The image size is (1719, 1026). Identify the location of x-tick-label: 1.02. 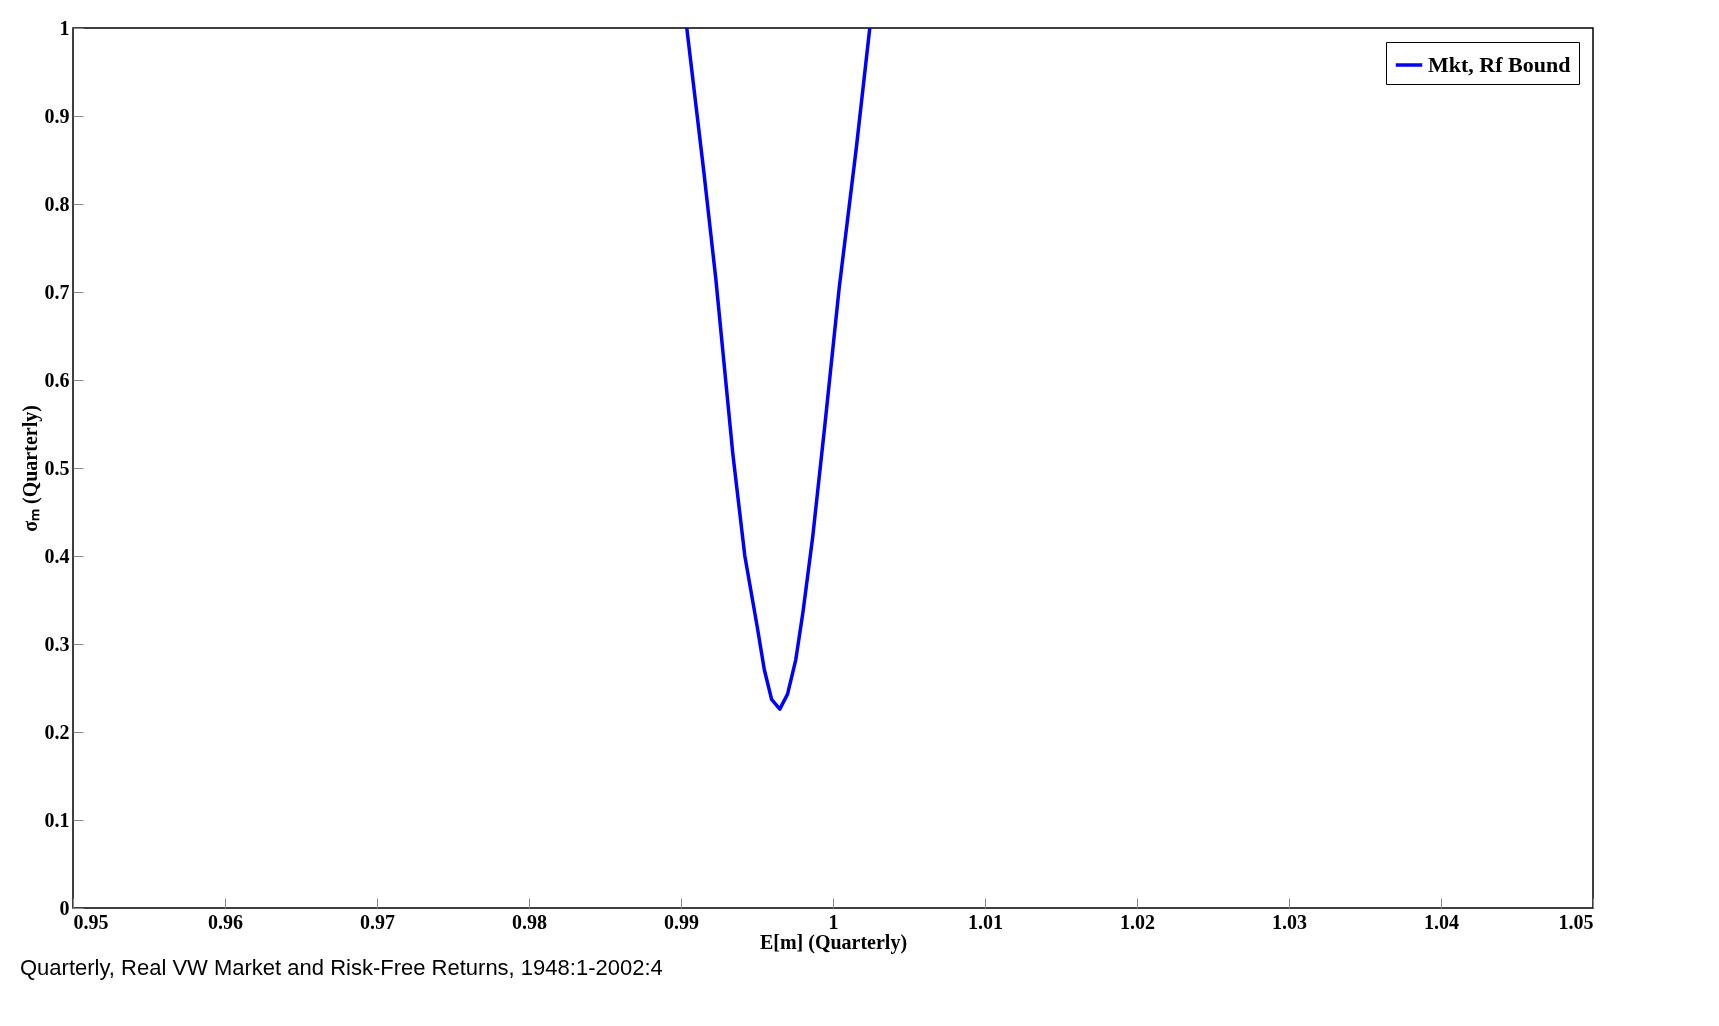
(1137, 921).